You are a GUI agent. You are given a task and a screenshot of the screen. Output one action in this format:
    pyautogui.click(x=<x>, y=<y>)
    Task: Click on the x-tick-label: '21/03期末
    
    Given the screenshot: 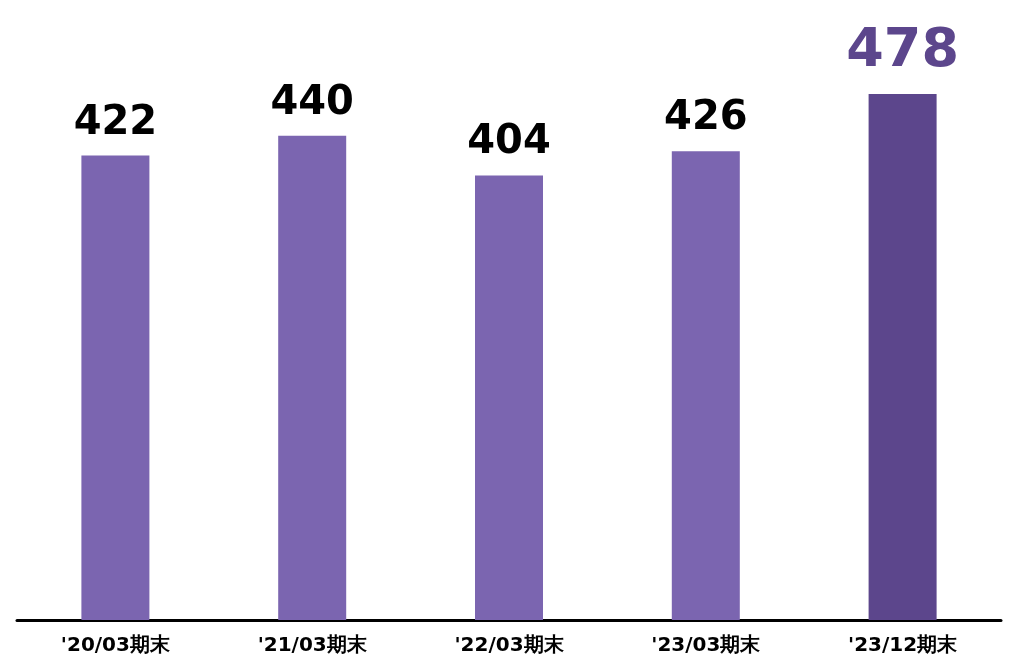 What is the action you would take?
    pyautogui.click(x=312, y=644)
    